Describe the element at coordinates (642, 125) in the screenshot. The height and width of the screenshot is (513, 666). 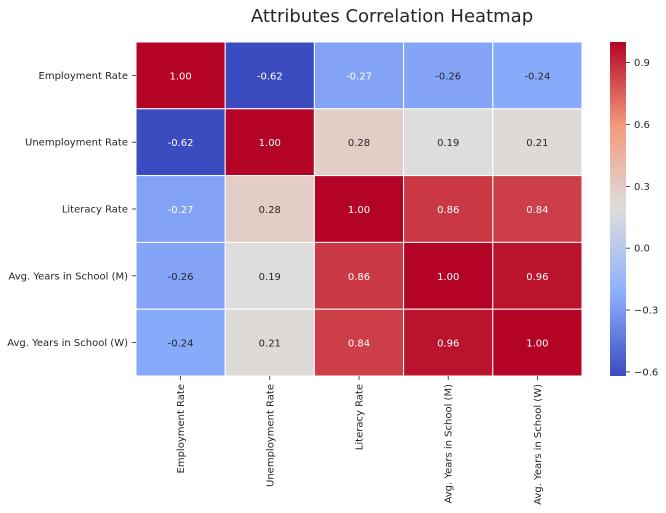
I see `colorbar-tick-label: 0.6` at that location.